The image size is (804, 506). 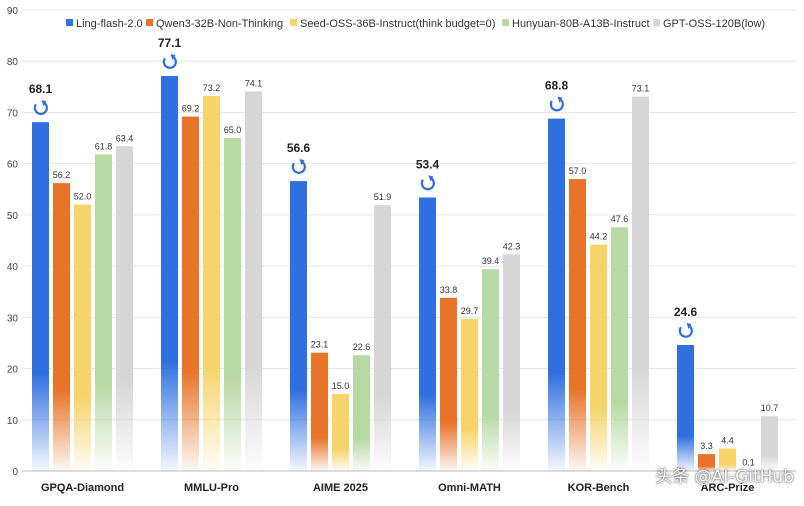 What do you see at coordinates (13, 165) in the screenshot?
I see `y-tick-label: 60` at bounding box center [13, 165].